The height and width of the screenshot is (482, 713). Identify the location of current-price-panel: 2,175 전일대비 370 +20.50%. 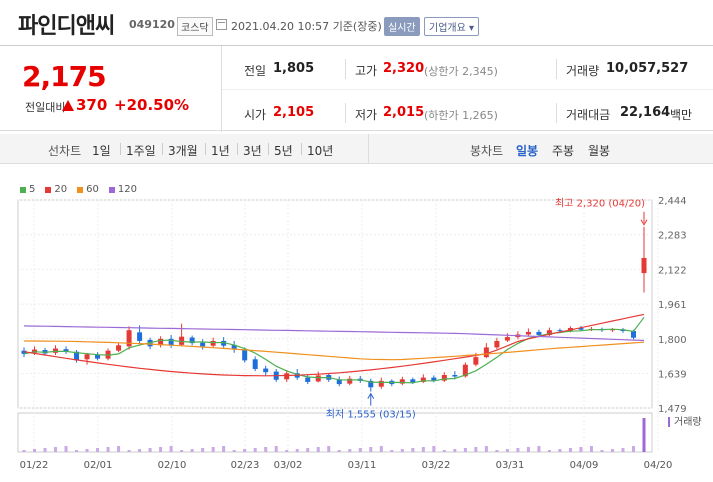
(111, 89).